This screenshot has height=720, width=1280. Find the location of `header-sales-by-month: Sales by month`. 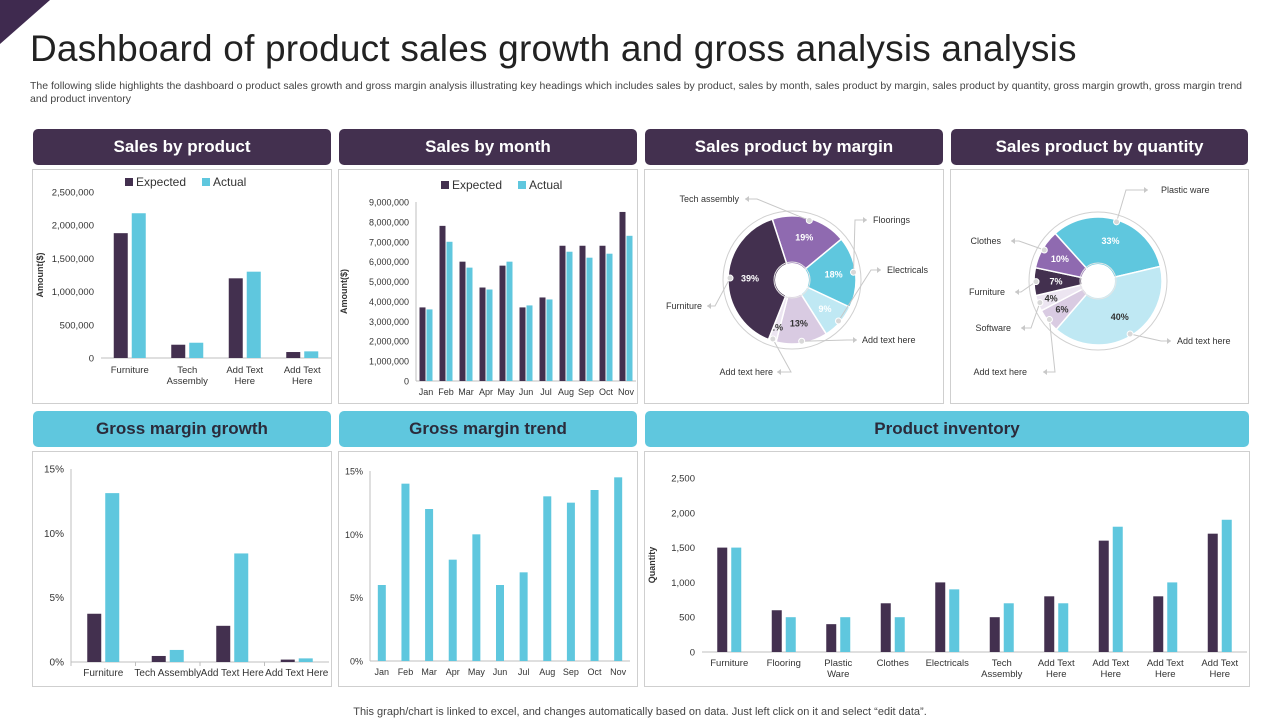

header-sales-by-month: Sales by month is located at coordinates (488, 147).